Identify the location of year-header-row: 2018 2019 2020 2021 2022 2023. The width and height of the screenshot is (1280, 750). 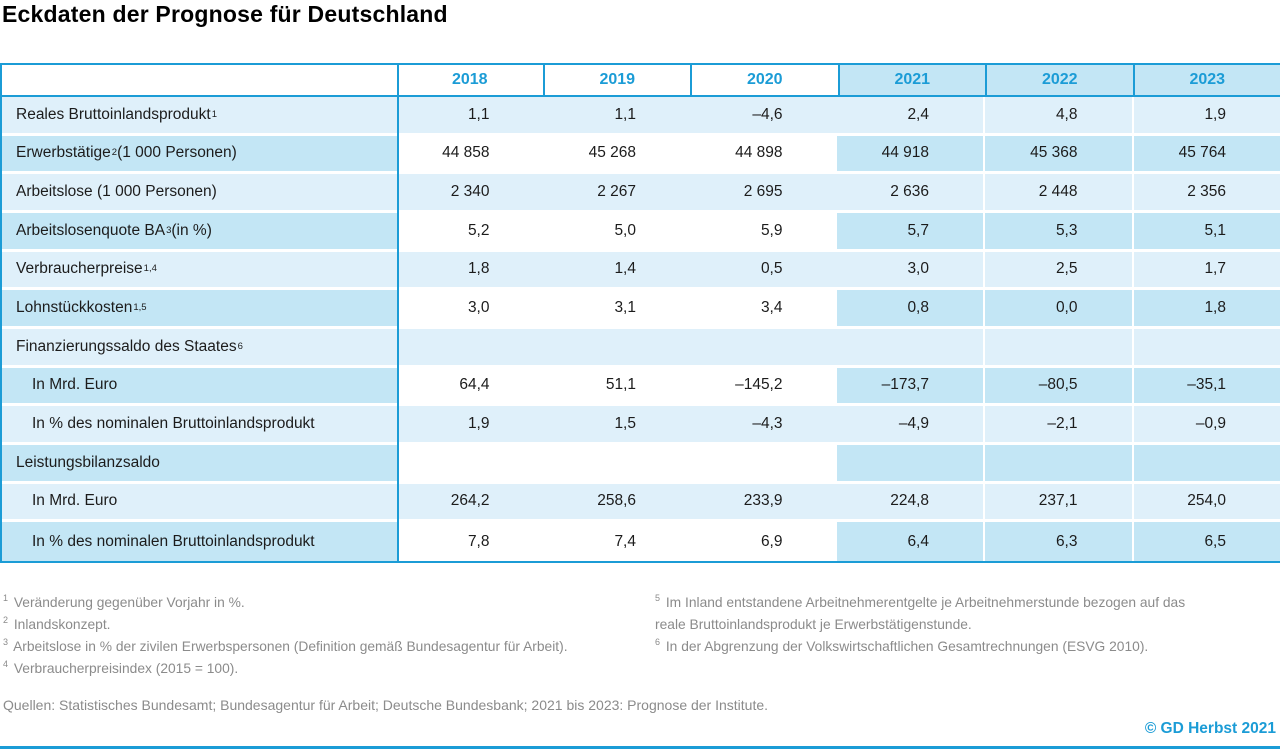
(641, 80).